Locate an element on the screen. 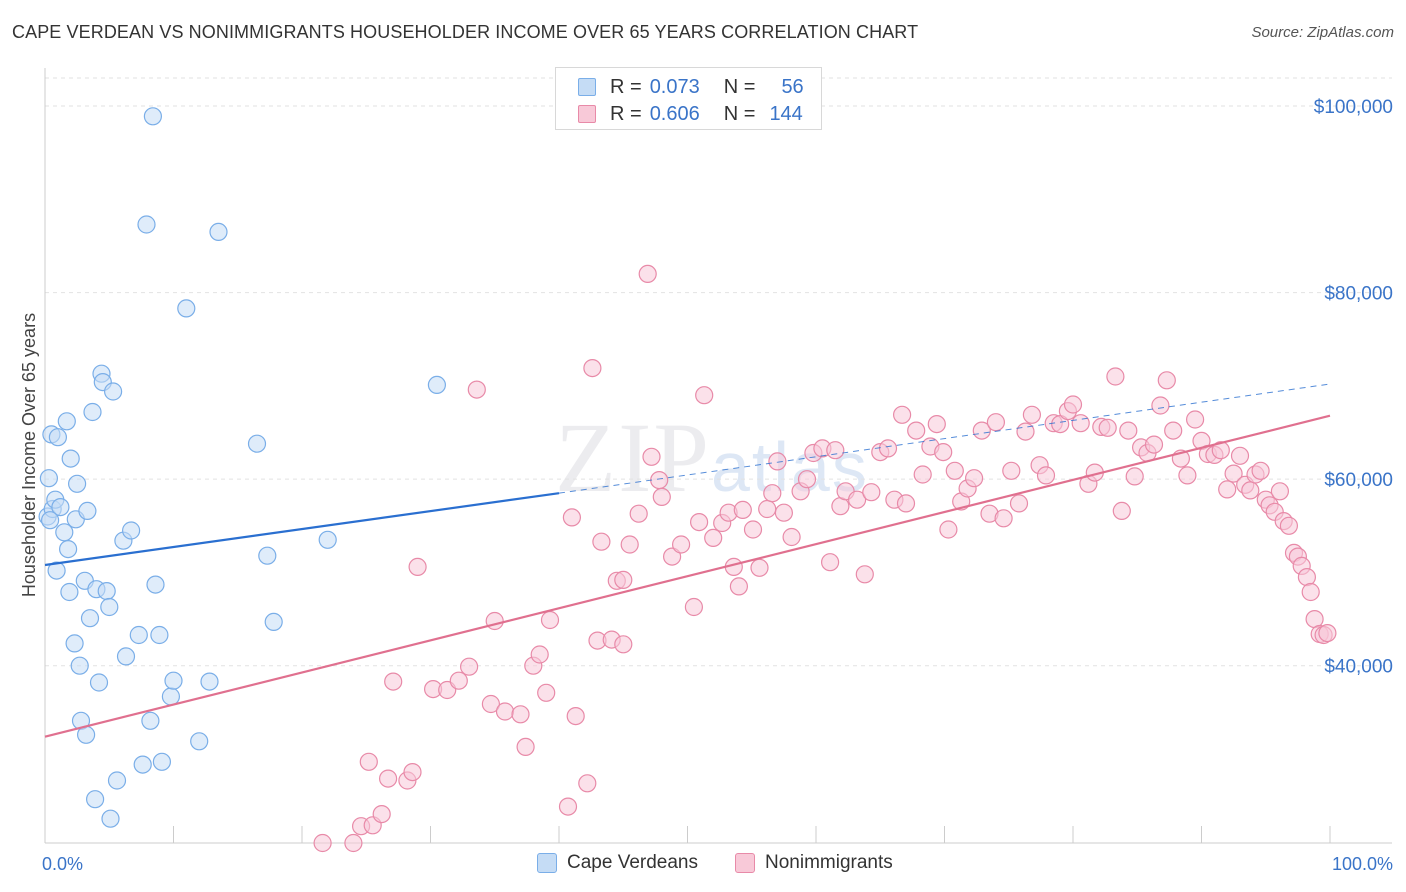 The width and height of the screenshot is (1406, 892). legend-item-cape-verdeans: Cape Verdeans is located at coordinates (617, 863).